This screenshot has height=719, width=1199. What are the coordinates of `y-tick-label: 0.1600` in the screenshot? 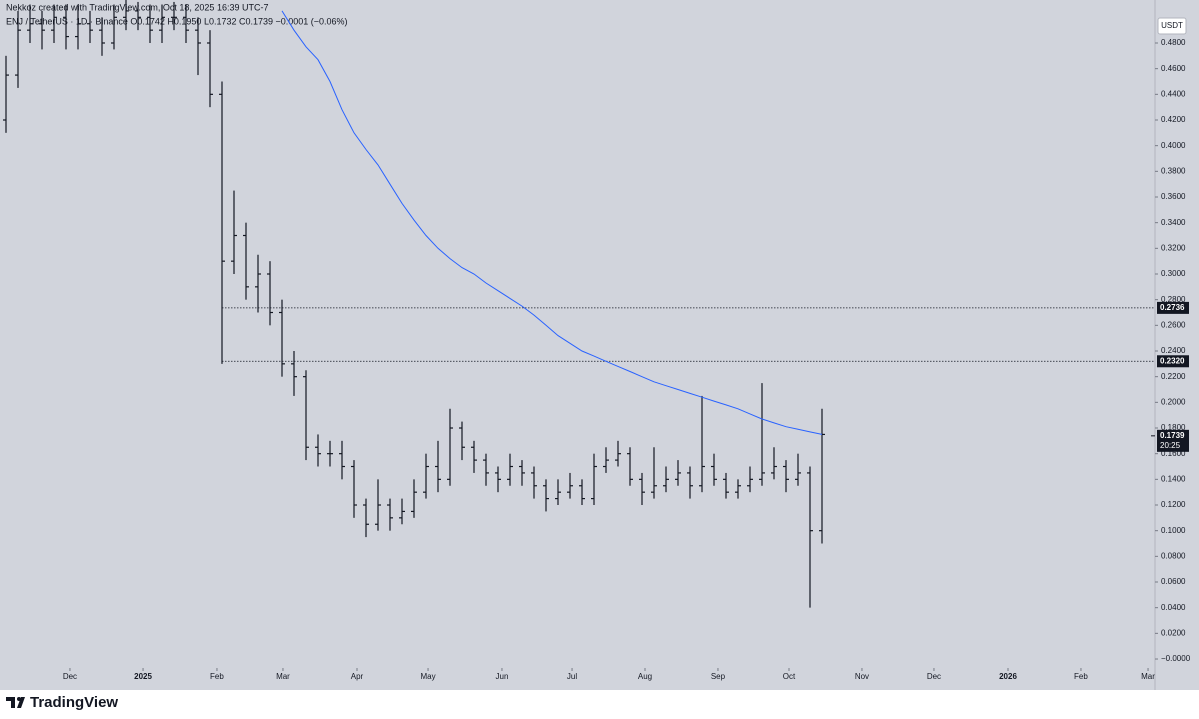 It's located at (1173, 453).